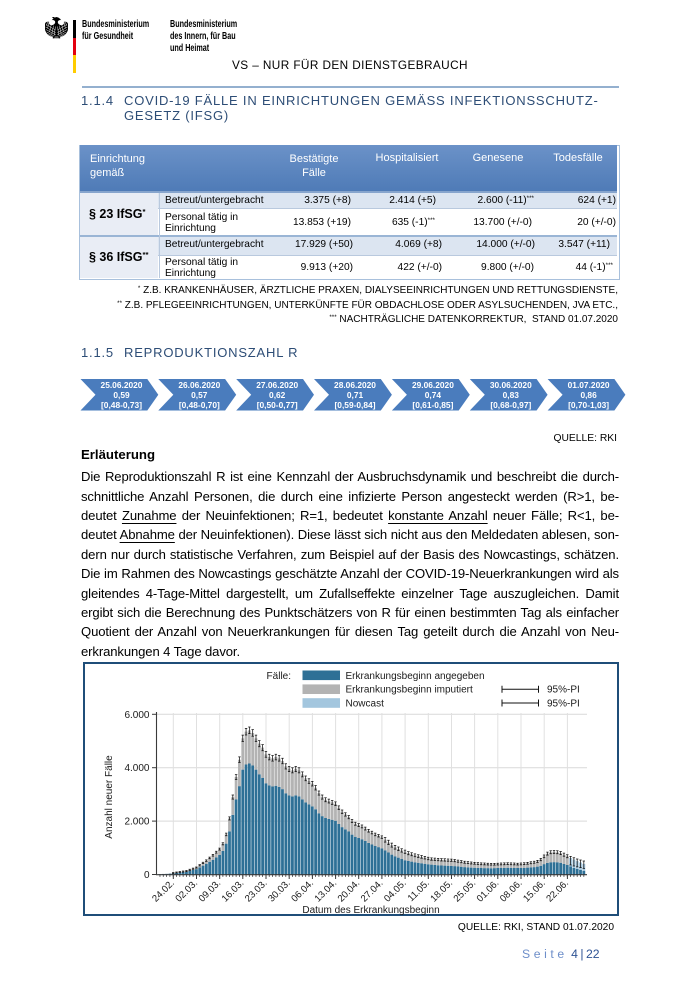  What do you see at coordinates (441, 891) in the screenshot?
I see `svg-text: 18.05.` at bounding box center [441, 891].